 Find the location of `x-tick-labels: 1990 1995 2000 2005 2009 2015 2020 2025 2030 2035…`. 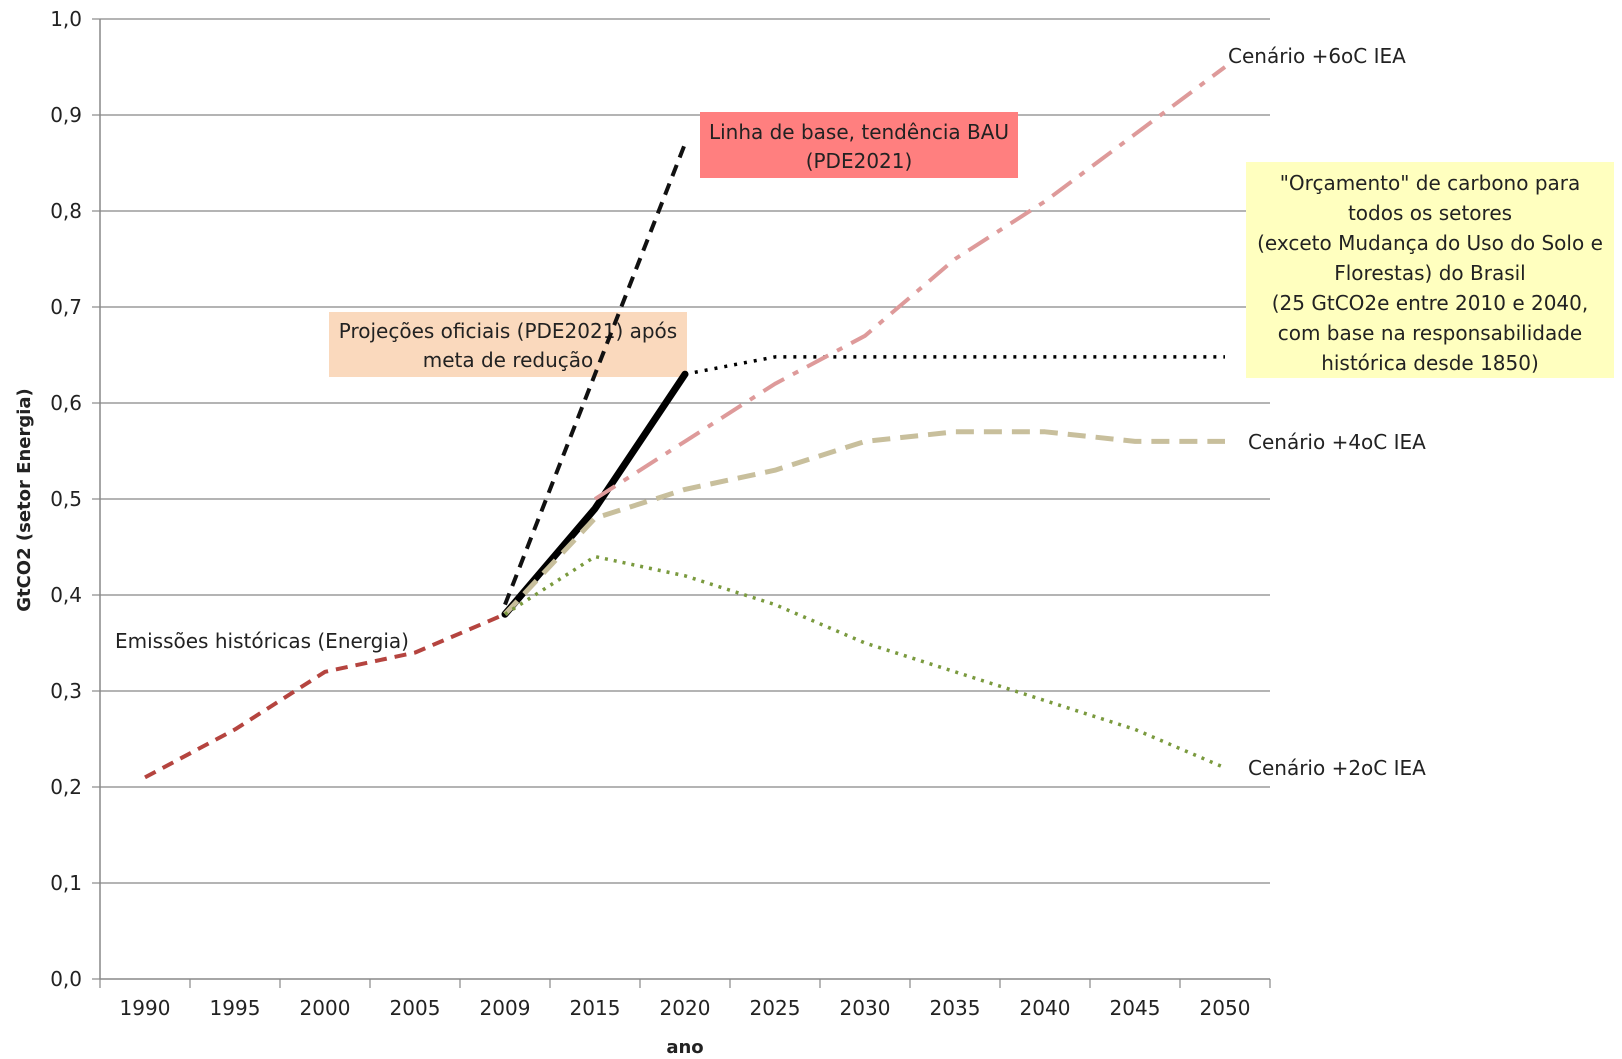

x-tick-labels: 1990 1995 2000 2005 2009 2015 2020 2025 2030 2035… is located at coordinates (685, 999).